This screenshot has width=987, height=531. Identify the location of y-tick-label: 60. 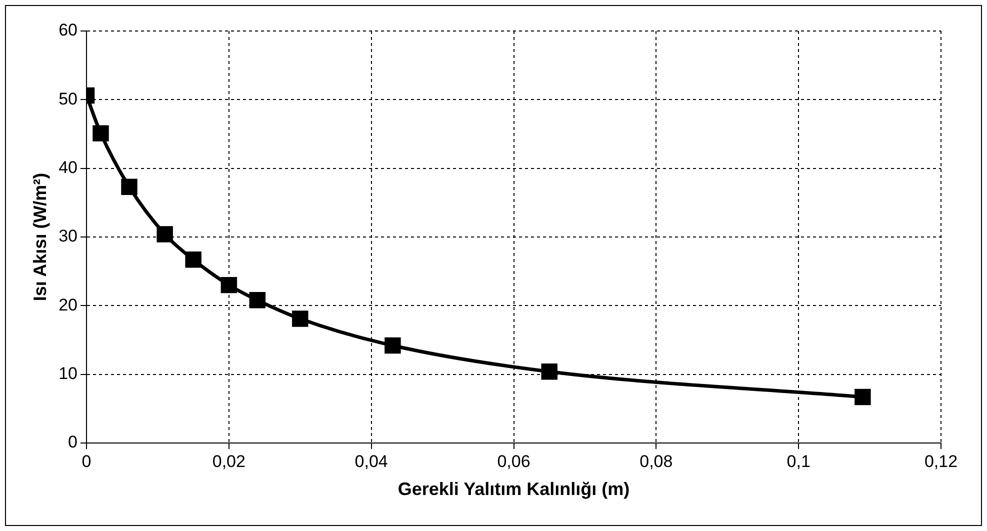
(68, 30).